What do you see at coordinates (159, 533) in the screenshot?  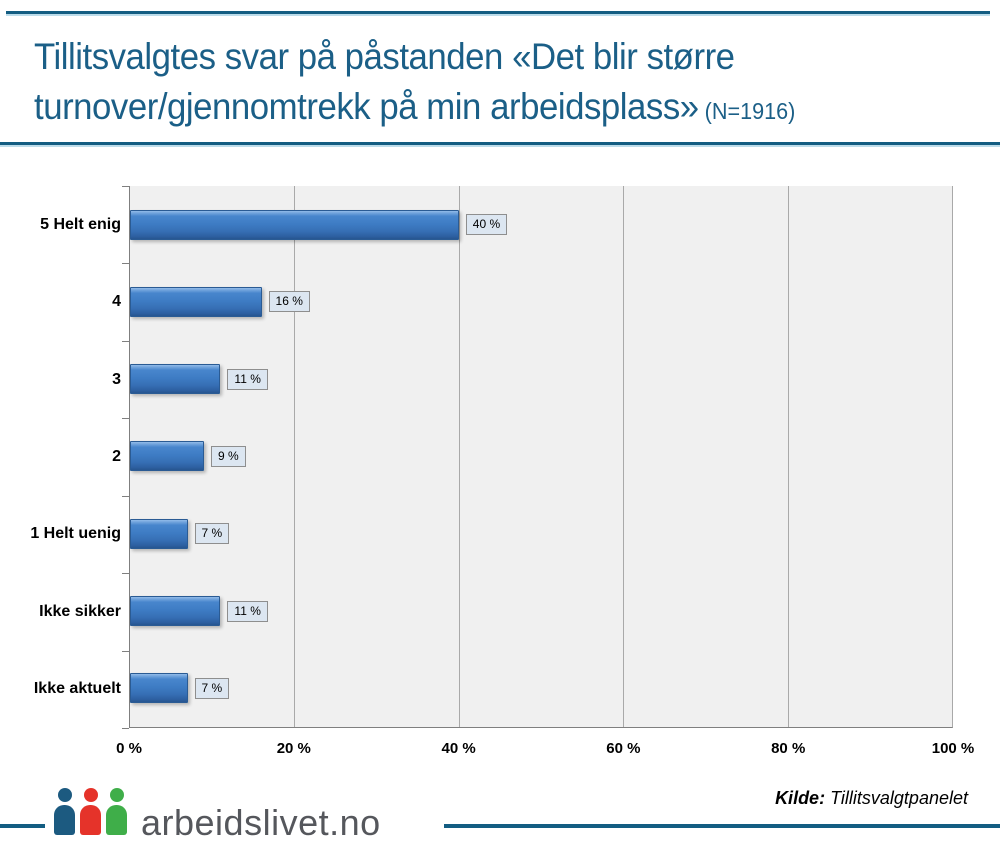 I see `bar-1-helt-uenig` at bounding box center [159, 533].